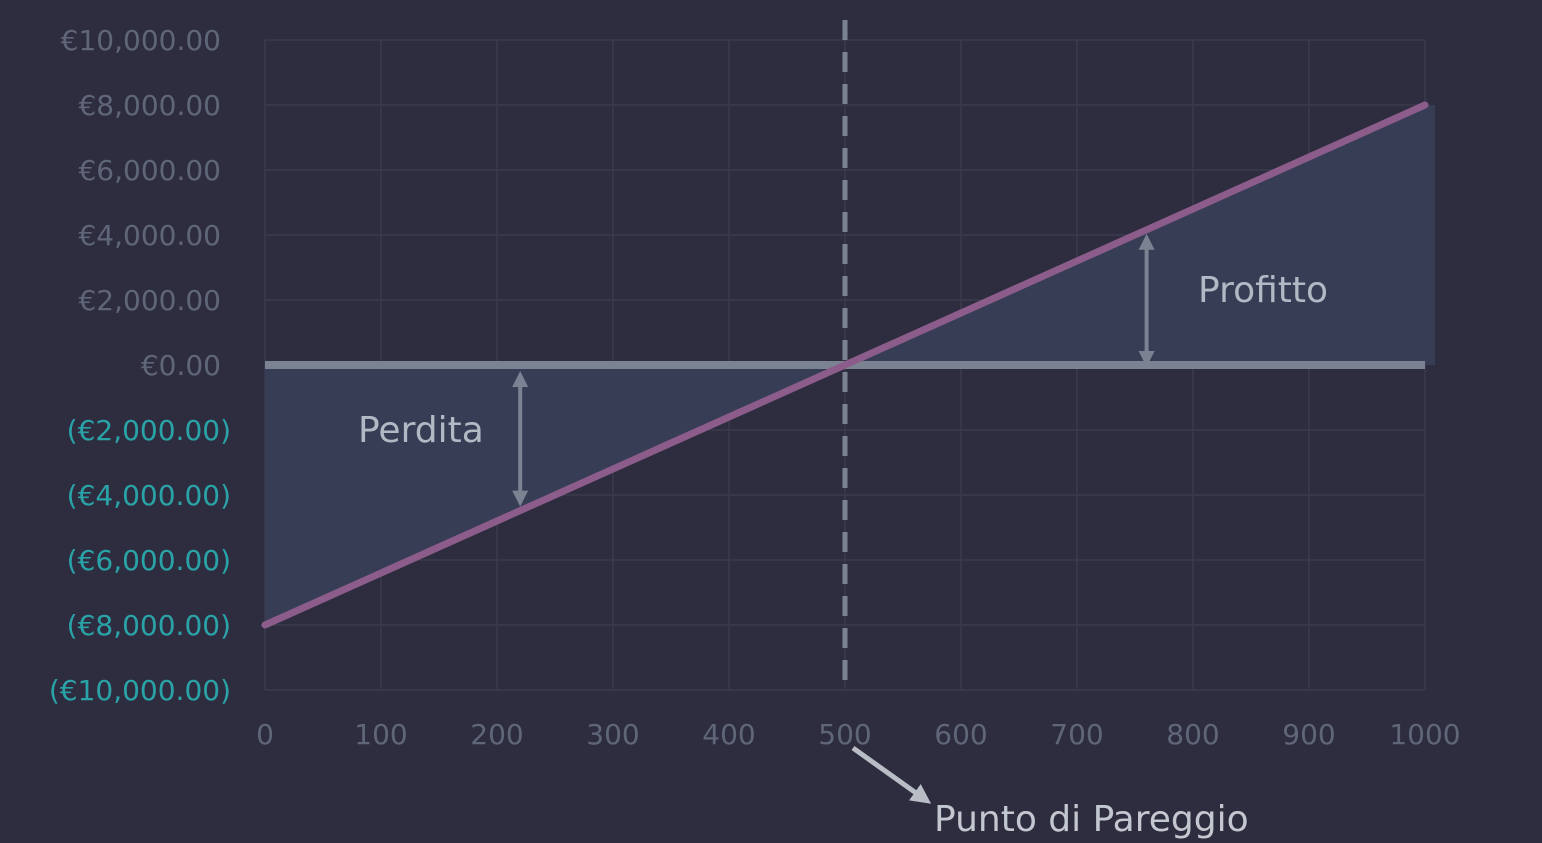  I want to click on y-tick-label: €4,000.00, so click(149, 235).